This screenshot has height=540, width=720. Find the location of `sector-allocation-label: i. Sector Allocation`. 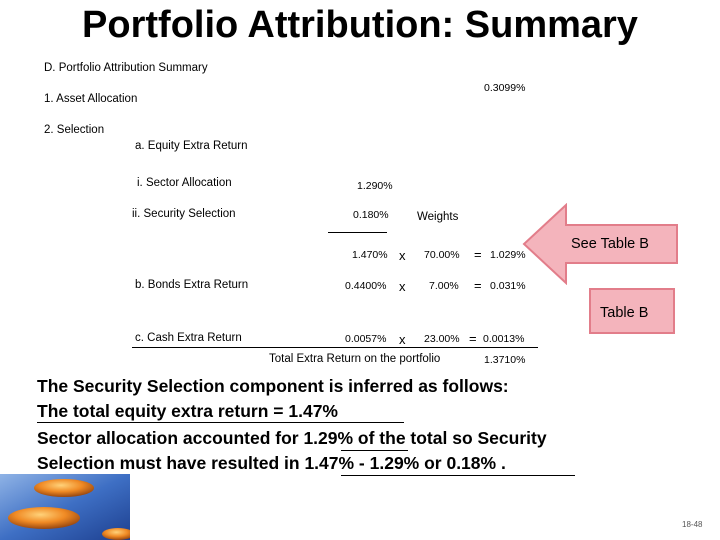

sector-allocation-label: i. Sector Allocation is located at coordinates (184, 183).